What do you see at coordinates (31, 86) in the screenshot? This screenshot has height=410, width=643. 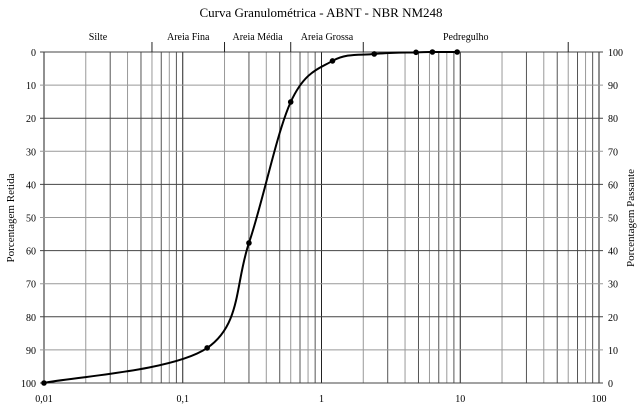 I see `y-tick-label-left: 10` at bounding box center [31, 86].